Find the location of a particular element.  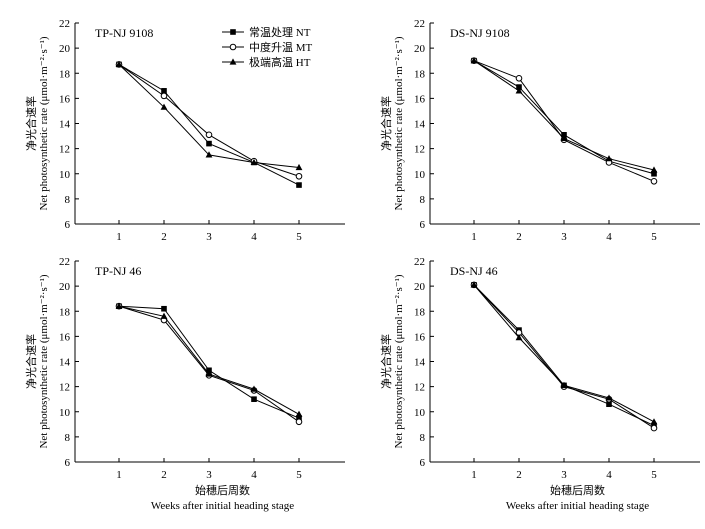

panel-title: DS-NJ 46 is located at coordinates (474, 271).